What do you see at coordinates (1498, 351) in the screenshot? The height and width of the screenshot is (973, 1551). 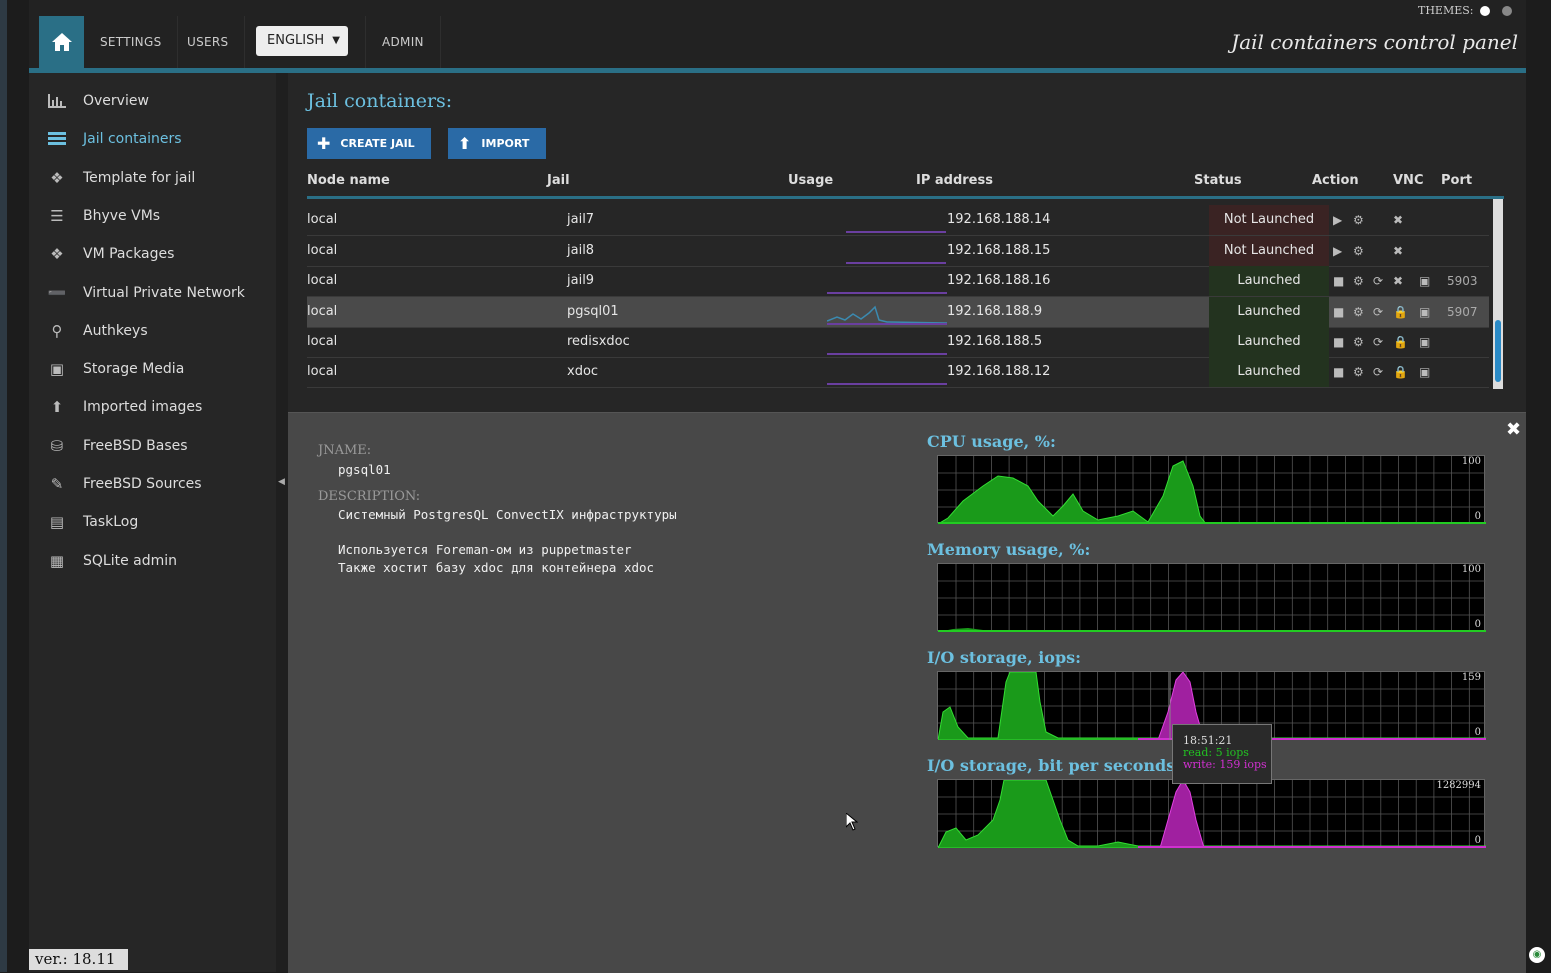 I see `table-scrollbar-thumb` at bounding box center [1498, 351].